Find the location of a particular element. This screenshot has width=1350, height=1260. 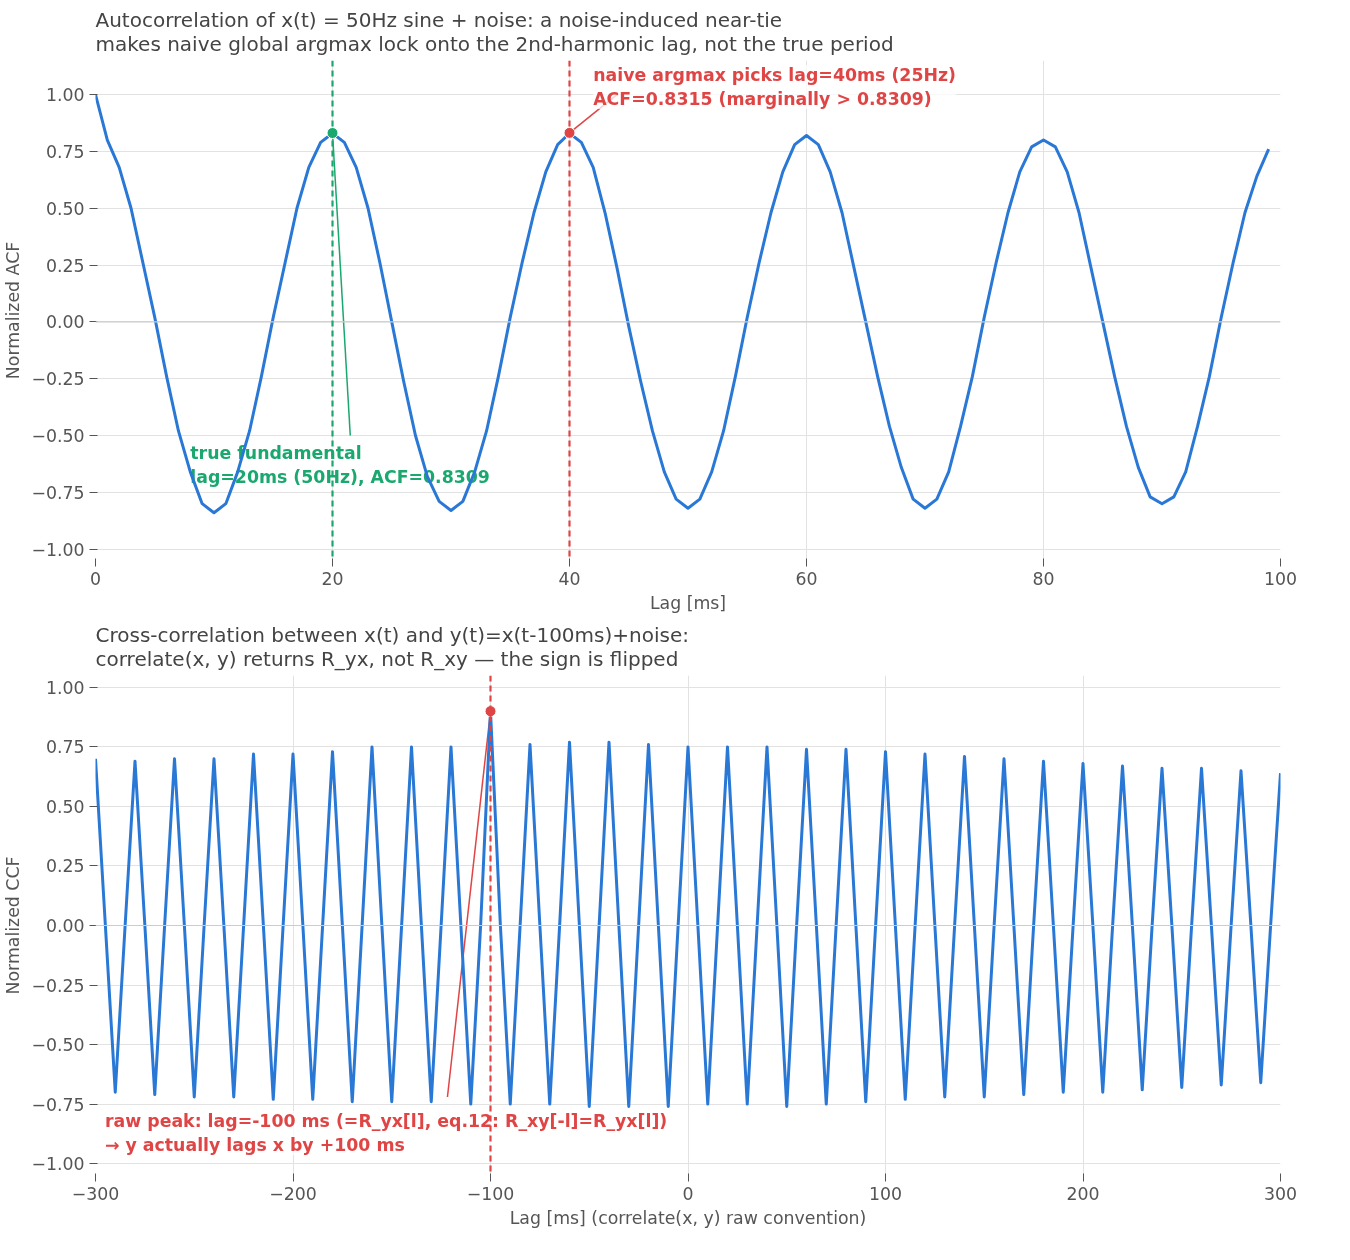

x-tick-label: 40 is located at coordinates (569, 578).